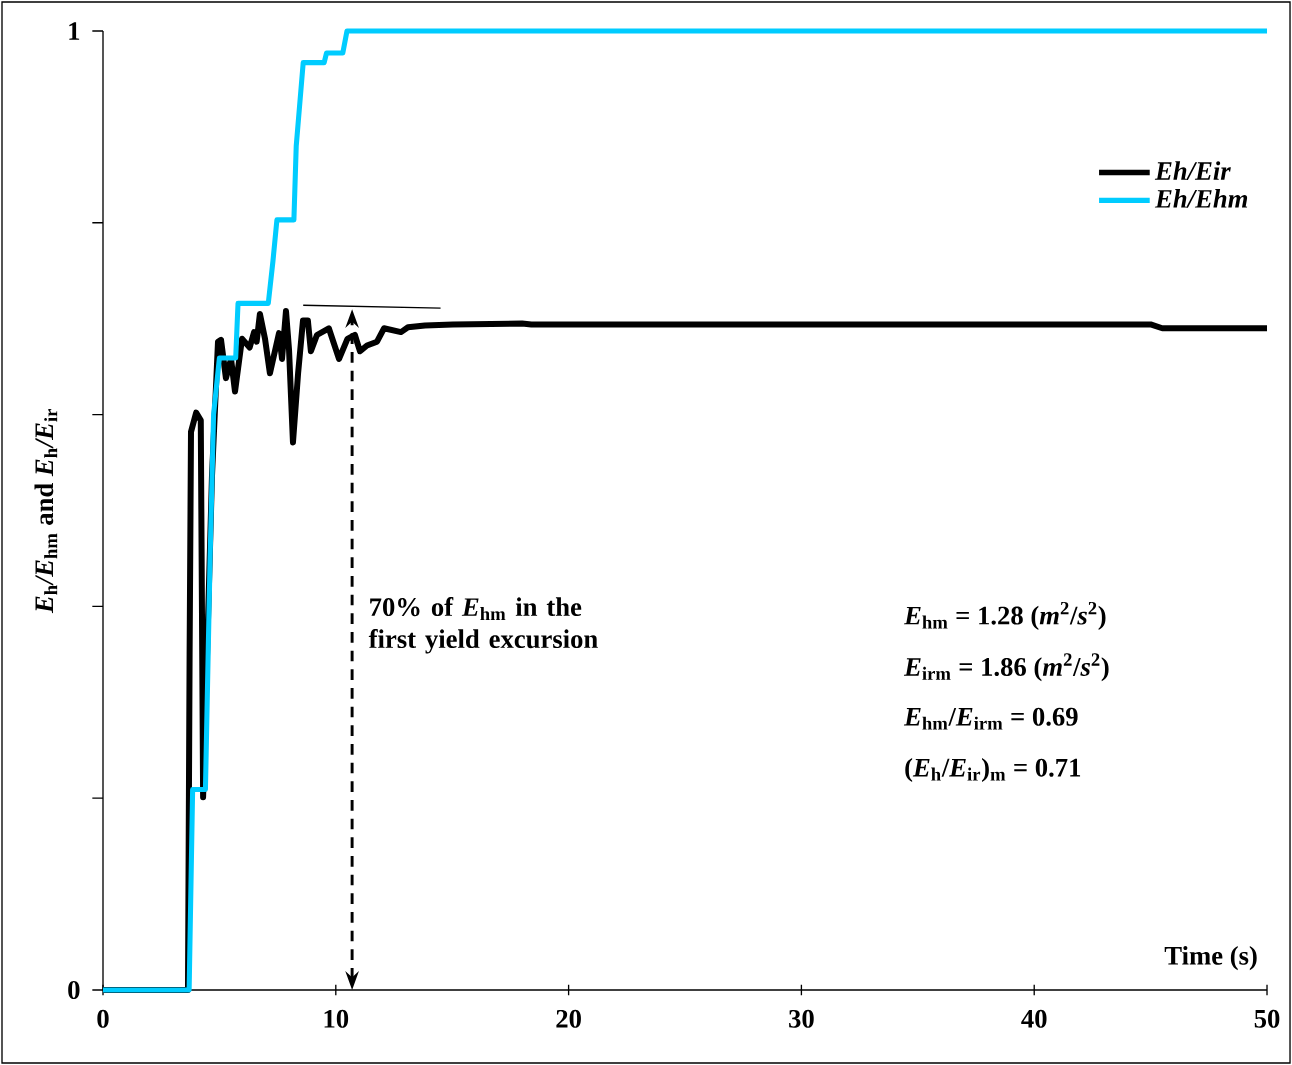  Describe the element at coordinates (483, 625) in the screenshot. I see `annotation: 70% of E$_{hm}$ in the first yield excursion` at that location.